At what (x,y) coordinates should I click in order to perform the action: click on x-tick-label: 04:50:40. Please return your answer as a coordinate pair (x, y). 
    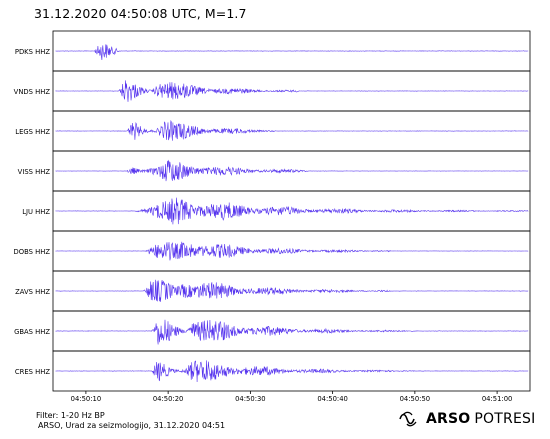
    Looking at the image, I should click on (332, 399).